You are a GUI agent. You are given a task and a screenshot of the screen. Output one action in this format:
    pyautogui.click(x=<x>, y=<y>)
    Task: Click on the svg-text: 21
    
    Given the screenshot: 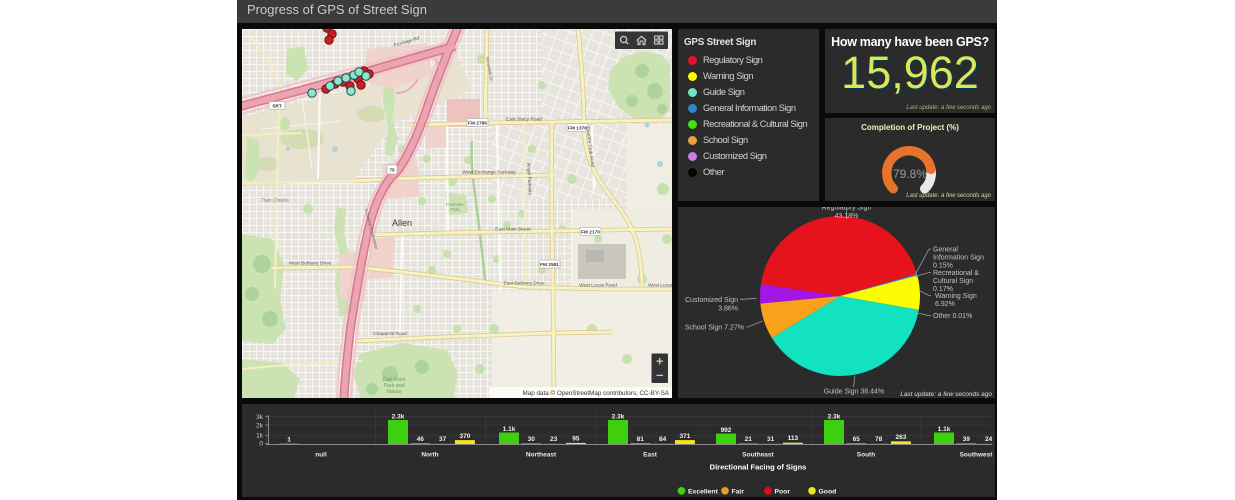 What is the action you would take?
    pyautogui.click(x=749, y=439)
    